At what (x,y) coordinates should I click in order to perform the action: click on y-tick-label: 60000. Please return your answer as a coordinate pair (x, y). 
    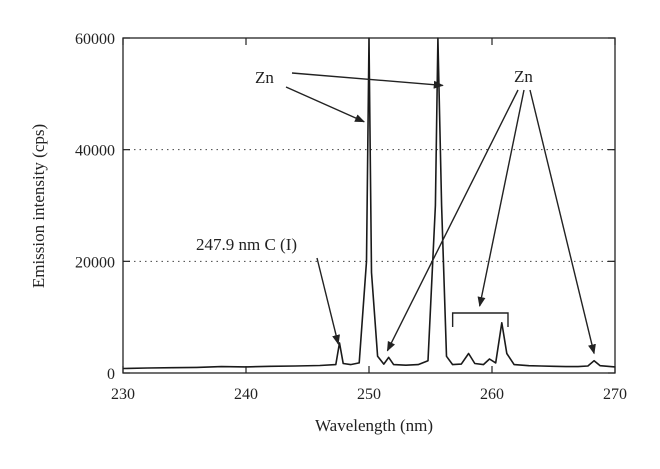
    Looking at the image, I should click on (95, 39).